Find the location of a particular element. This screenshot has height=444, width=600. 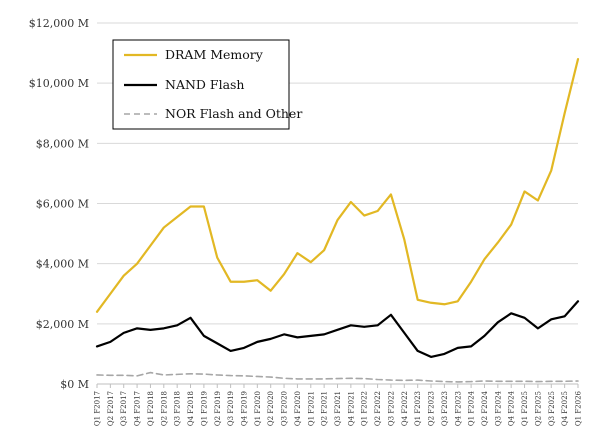

x-tick-label: Q1 F2026 is located at coordinates (579, 408).